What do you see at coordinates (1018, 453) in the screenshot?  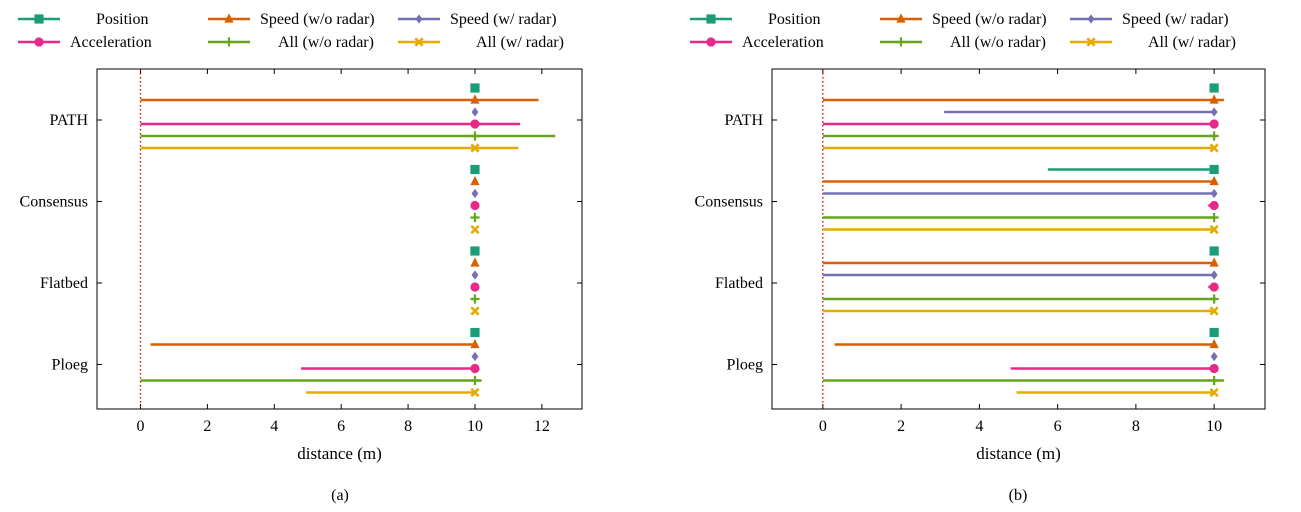 I see `x-axis-label: distance (m)` at bounding box center [1018, 453].